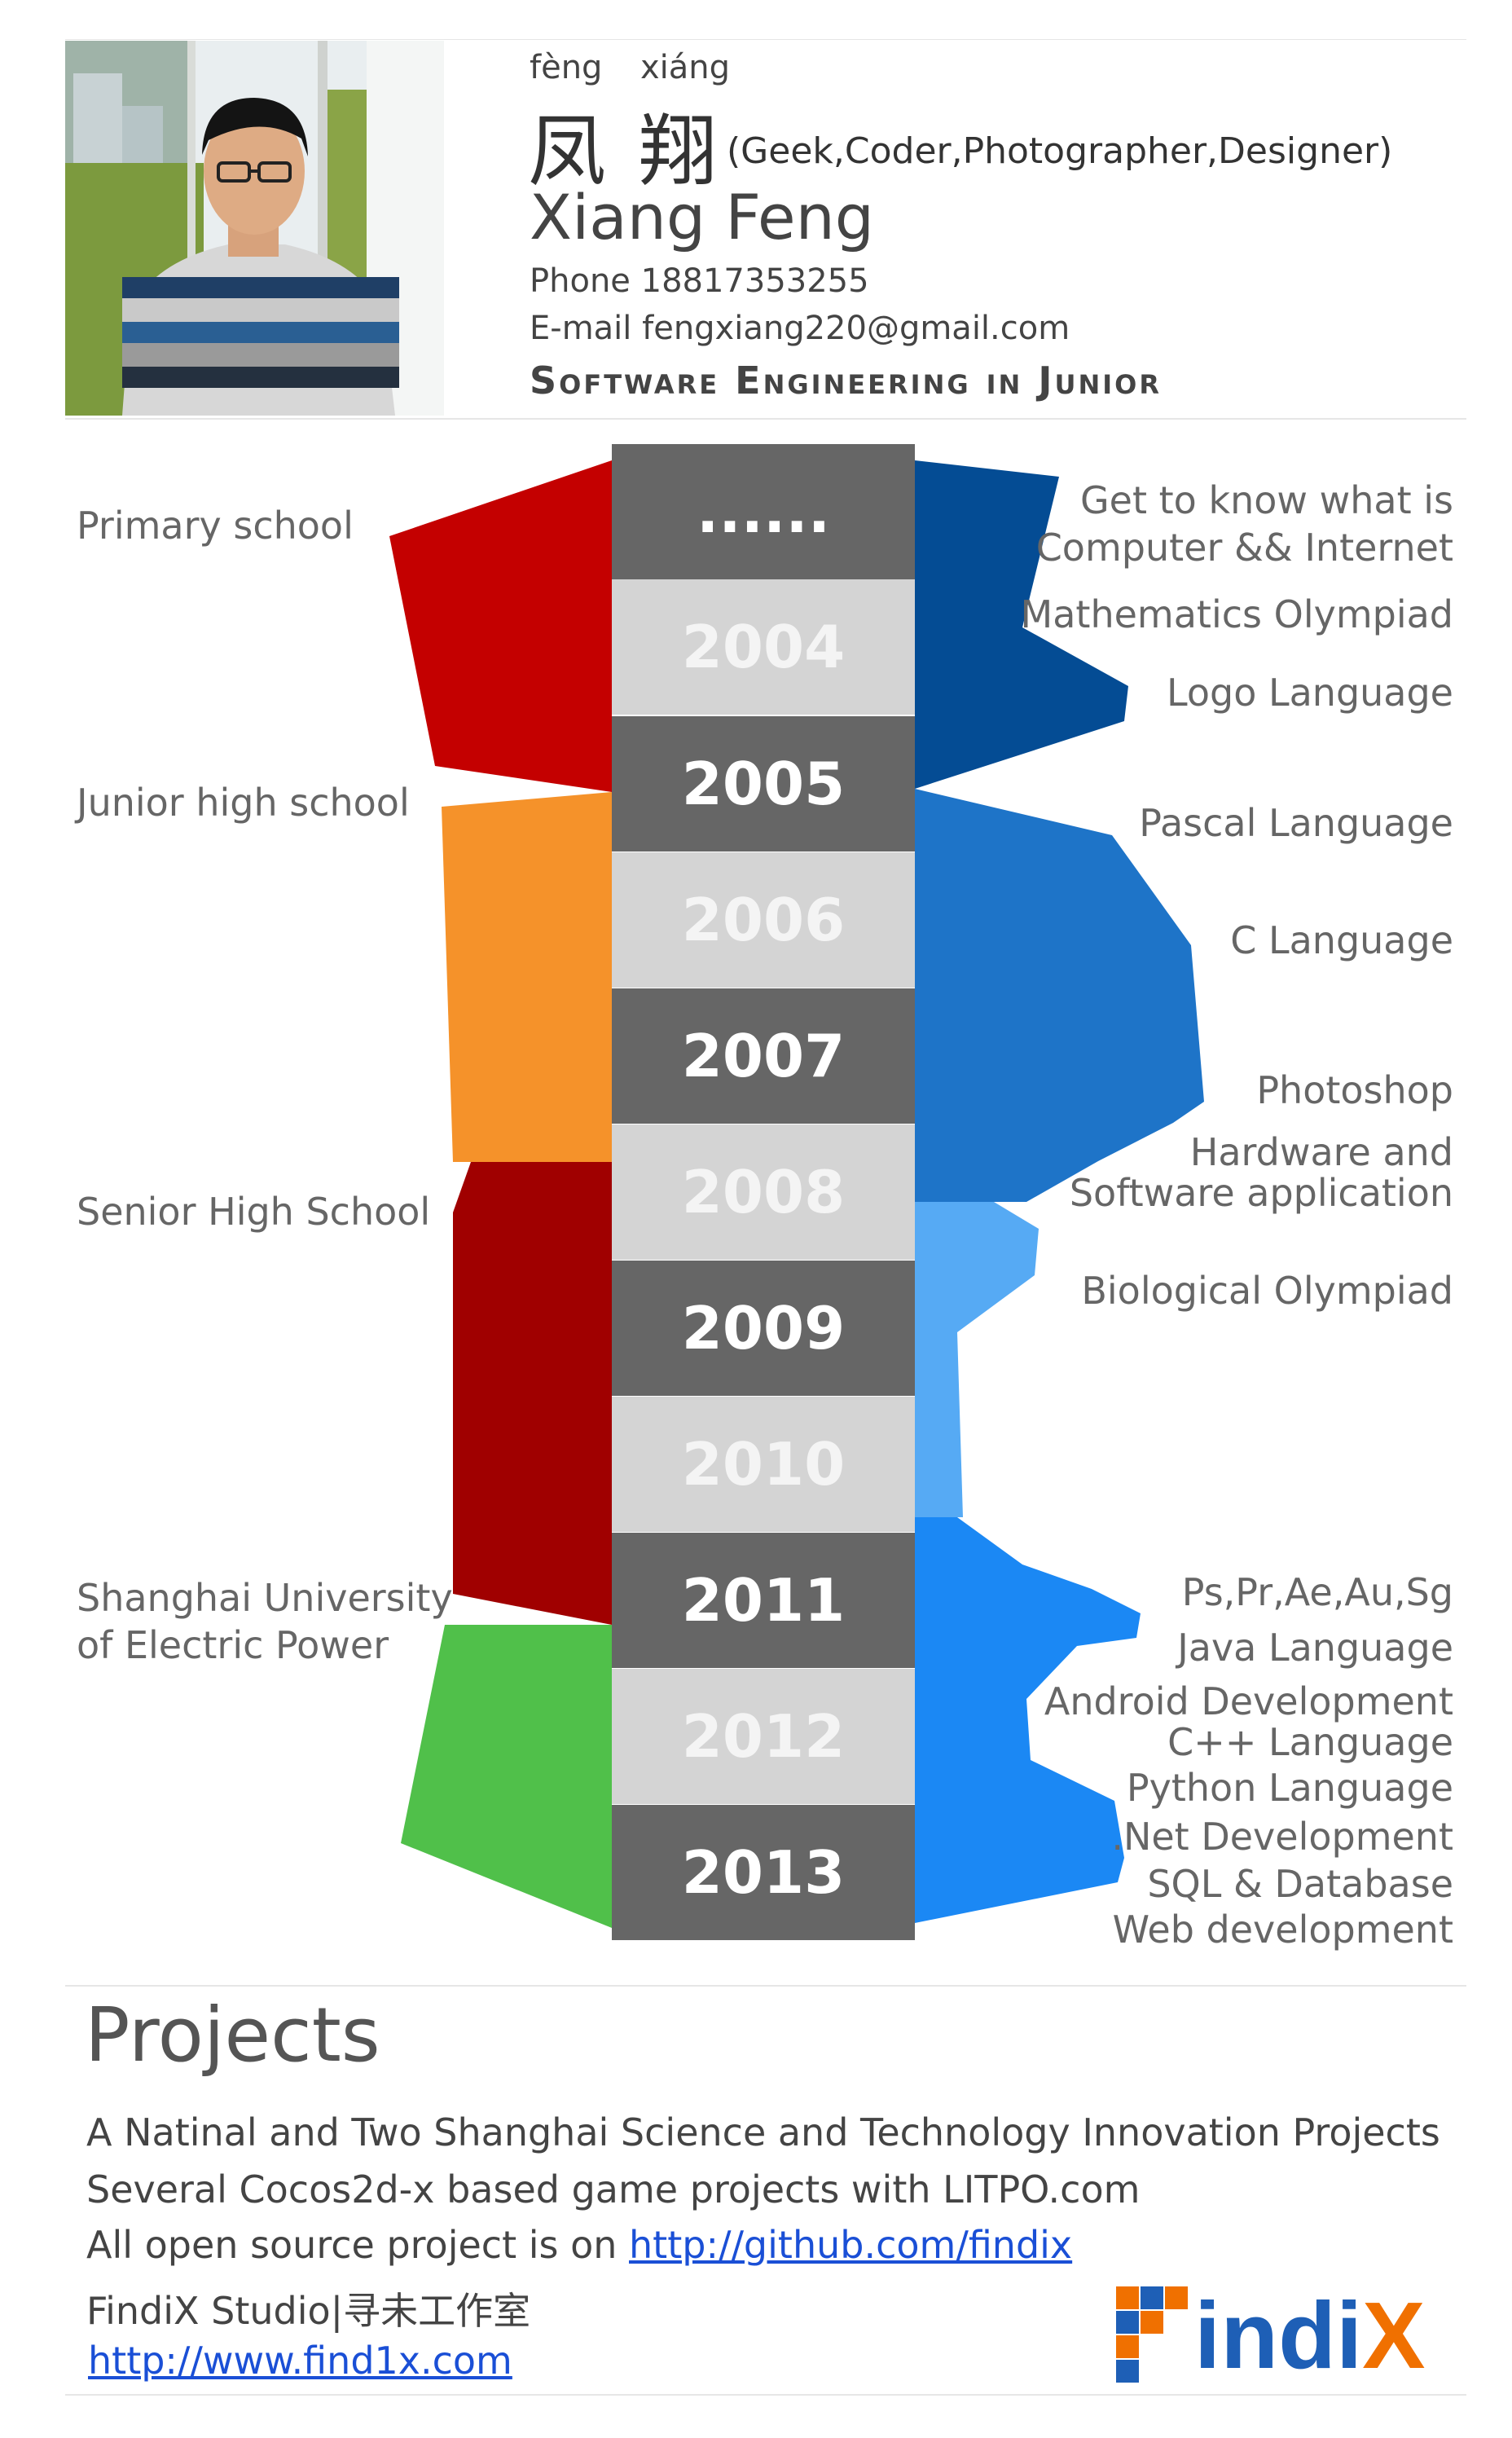  What do you see at coordinates (763, 1600) in the screenshot?
I see `year-cell: 2011` at bounding box center [763, 1600].